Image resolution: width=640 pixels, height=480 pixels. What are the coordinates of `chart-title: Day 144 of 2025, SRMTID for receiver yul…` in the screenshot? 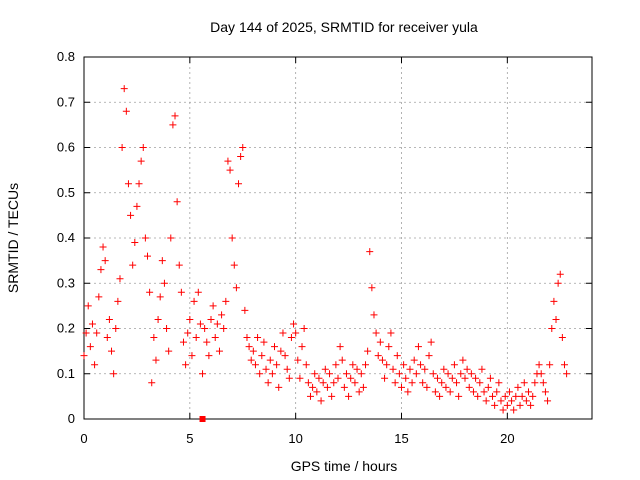 It's located at (344, 27).